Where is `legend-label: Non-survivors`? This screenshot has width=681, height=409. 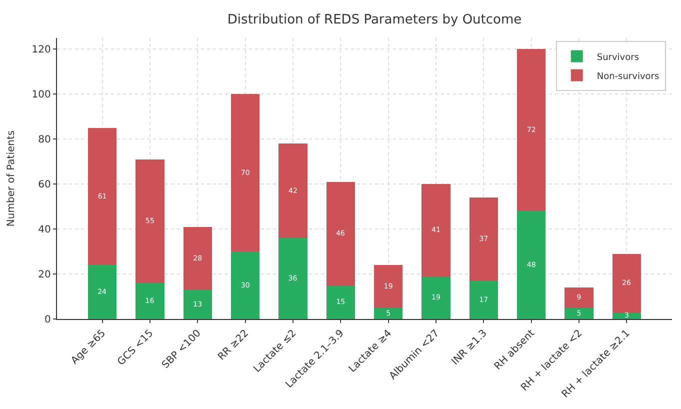
legend-label: Non-survivors is located at coordinates (628, 77).